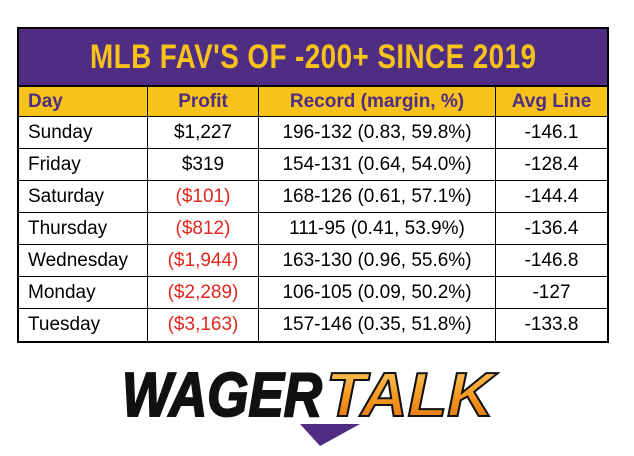 The height and width of the screenshot is (456, 634). Describe the element at coordinates (330, 435) in the screenshot. I see `logo-bolt` at that location.